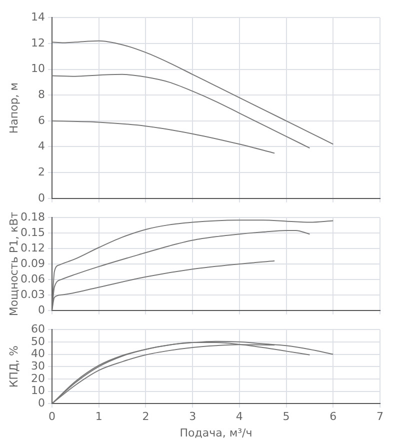 The width and height of the screenshot is (396, 448). I want to click on y-tick-label: 0.12, so click(32, 247).